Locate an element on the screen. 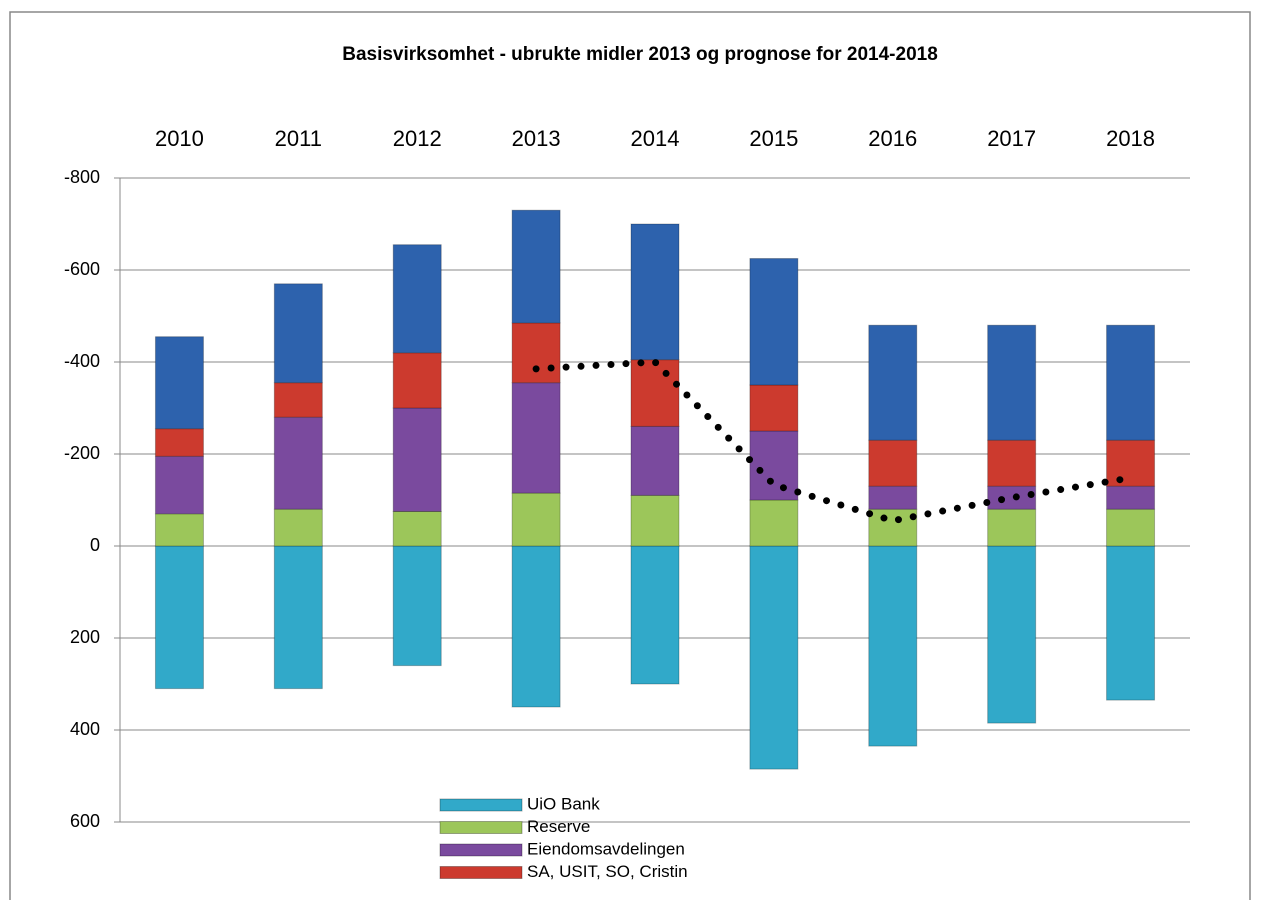  legend-label: UiO Bank is located at coordinates (563, 803).